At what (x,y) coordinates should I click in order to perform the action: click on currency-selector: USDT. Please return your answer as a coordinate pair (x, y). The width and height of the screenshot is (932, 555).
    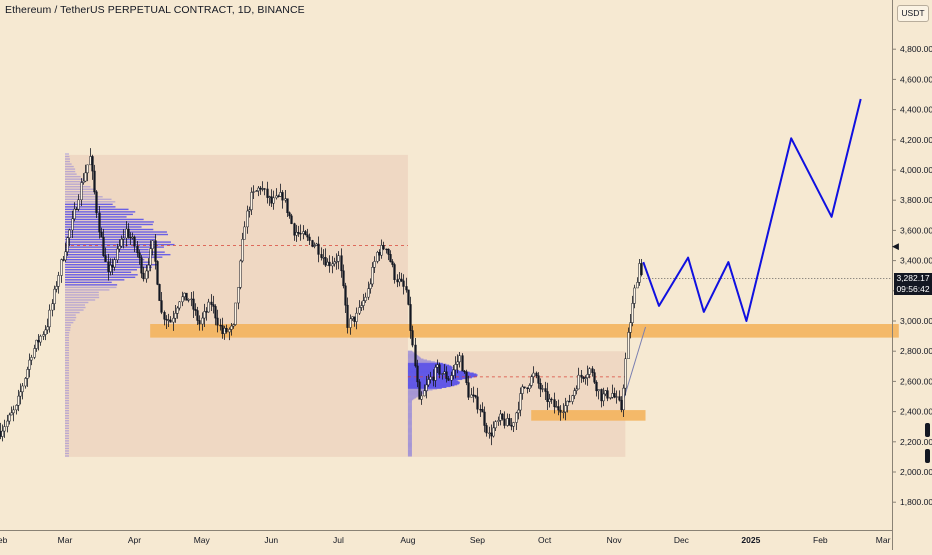
    Looking at the image, I should click on (913, 13).